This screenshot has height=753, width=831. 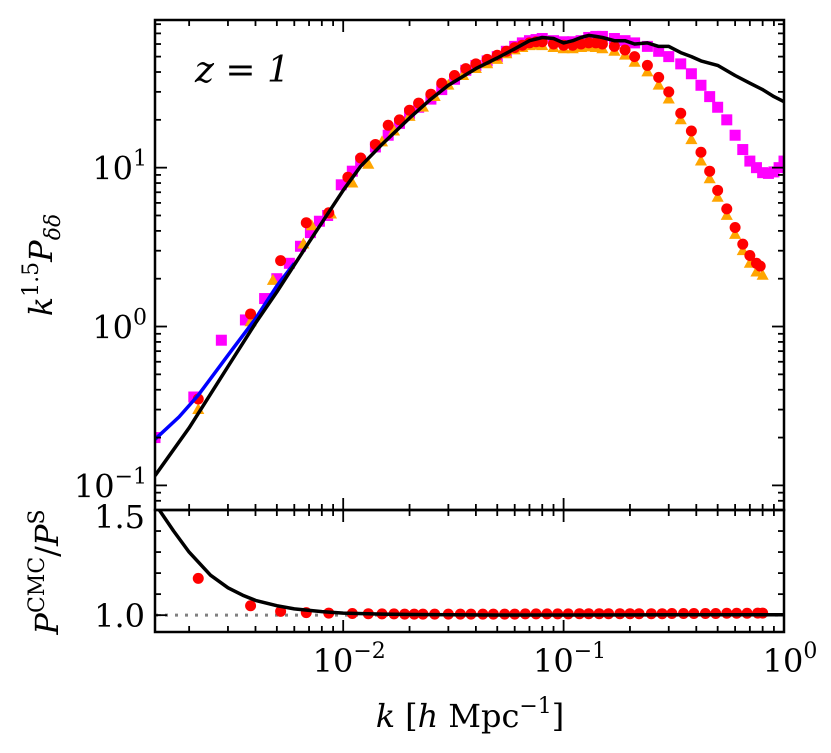 I want to click on top-ylabel-symbol: P, so click(x=41, y=251).